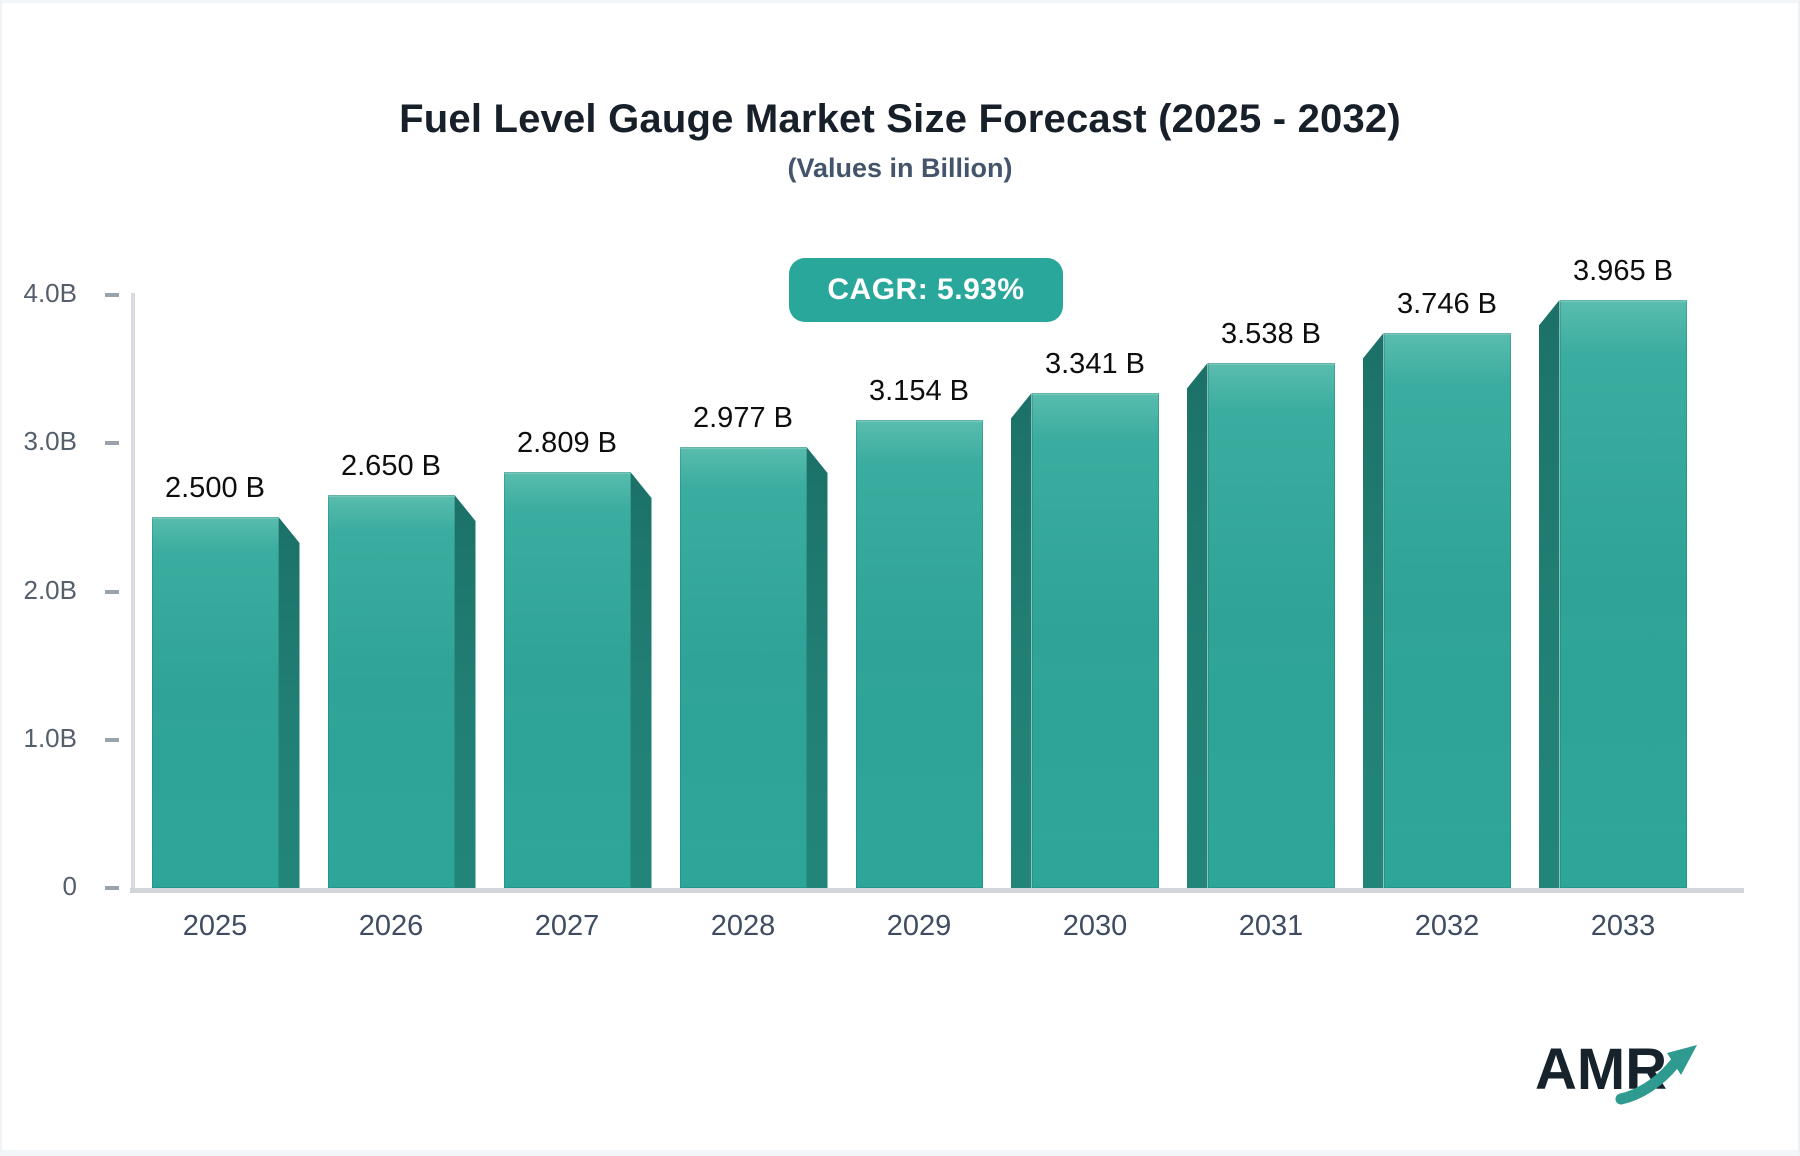  I want to click on cagr-badge: CAGR: 5.93%, so click(926, 290).